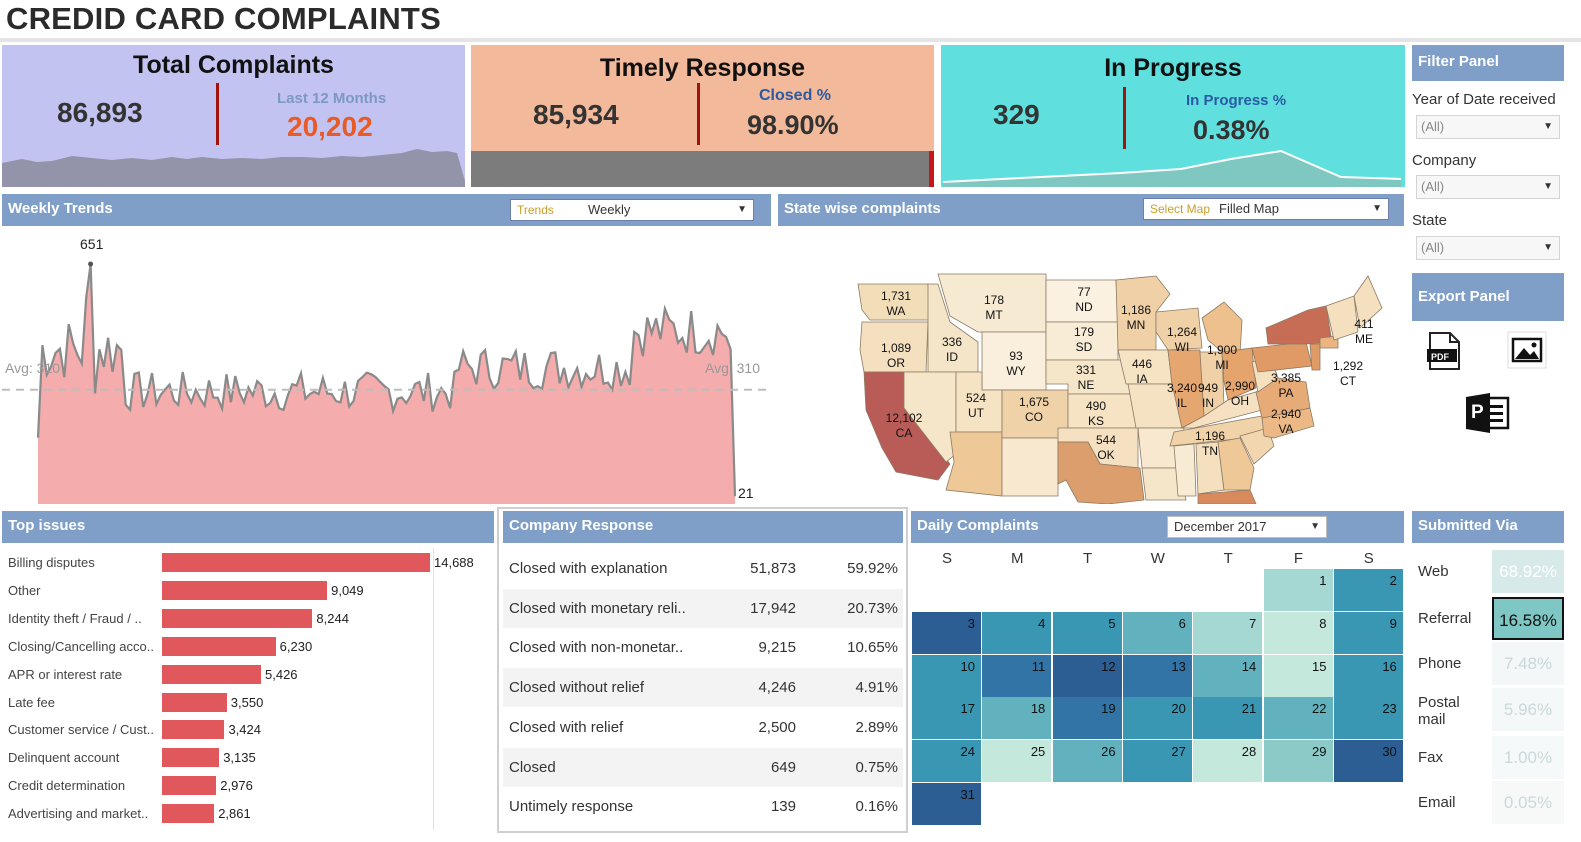  I want to click on calendar-day: 15, so click(1298, 675).